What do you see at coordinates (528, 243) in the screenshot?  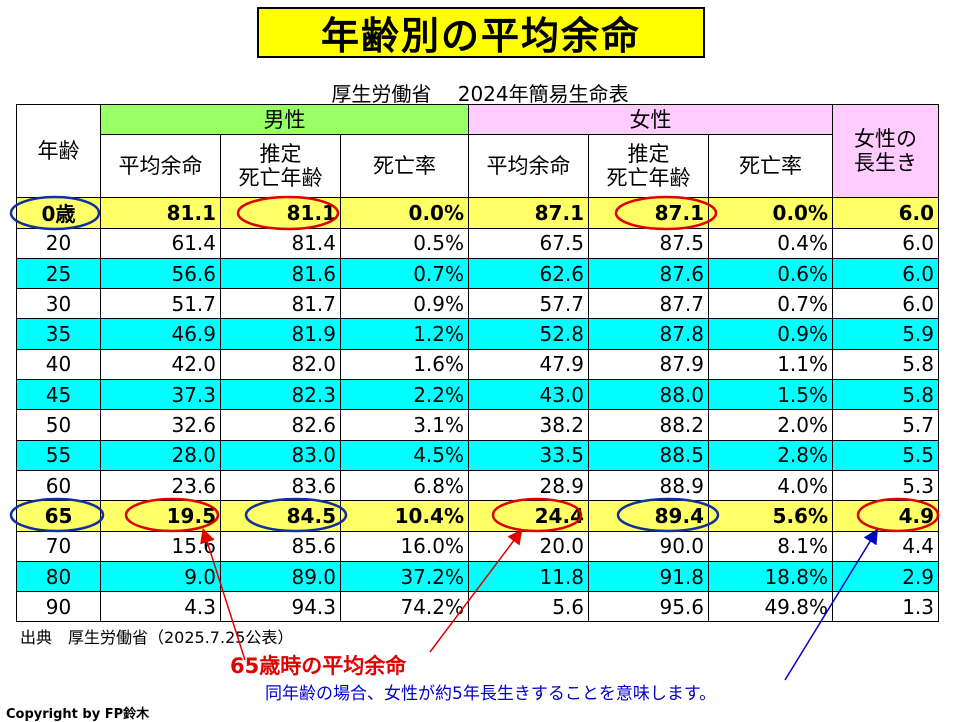 I see `cell-female-avg-life: 67.5` at bounding box center [528, 243].